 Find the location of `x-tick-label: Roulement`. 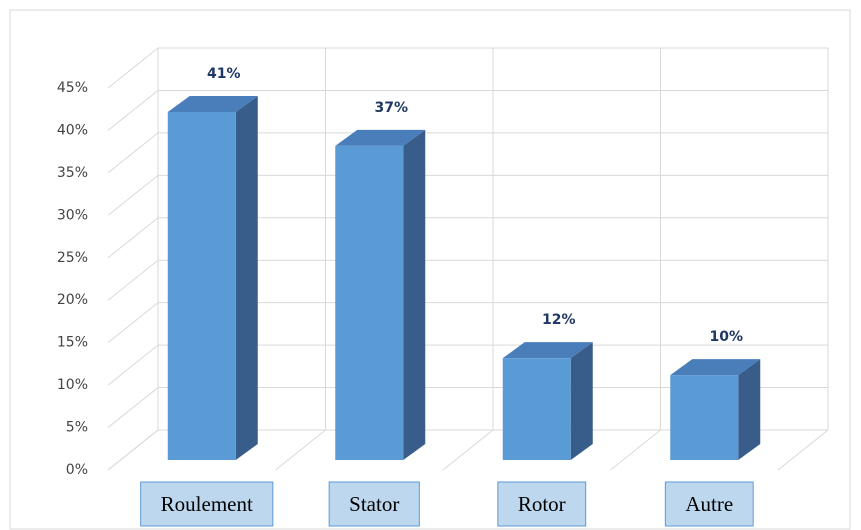

x-tick-label: Roulement is located at coordinates (207, 504).